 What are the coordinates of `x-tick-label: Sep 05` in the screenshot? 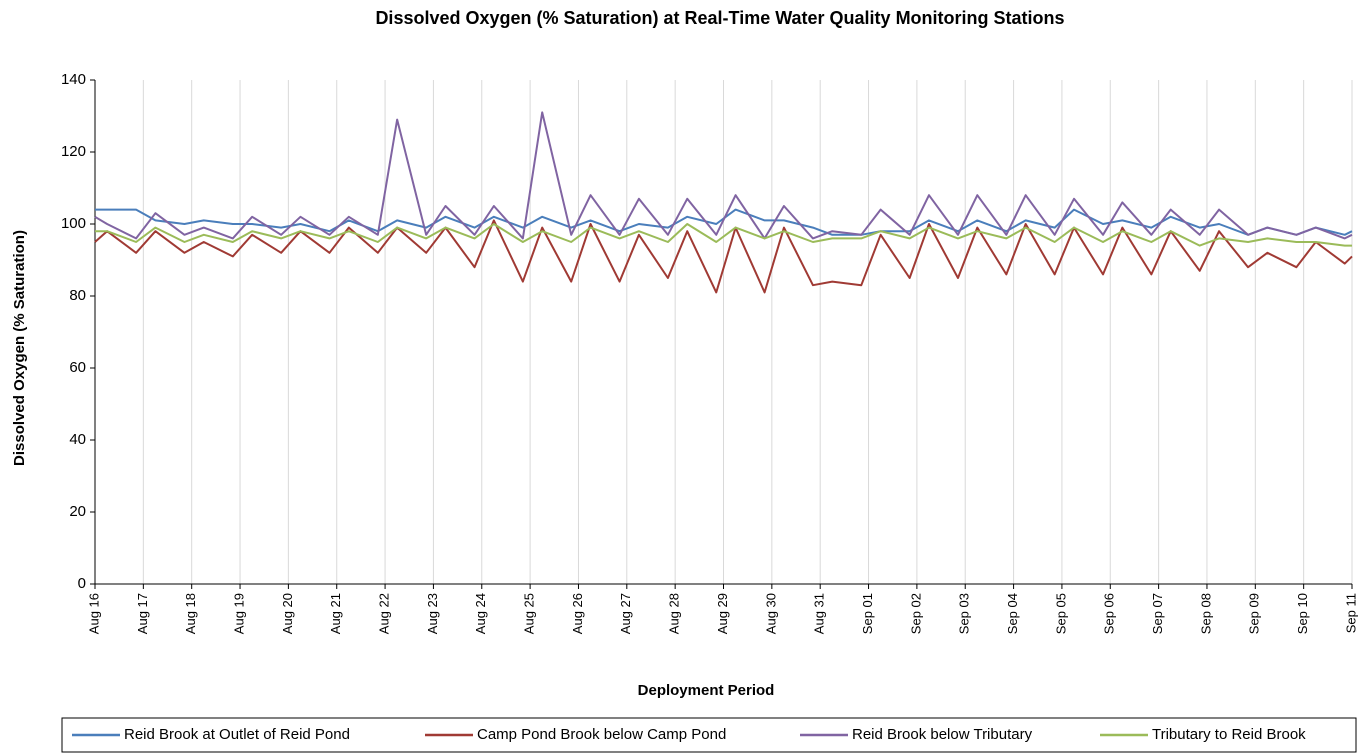 It's located at (1060, 613).